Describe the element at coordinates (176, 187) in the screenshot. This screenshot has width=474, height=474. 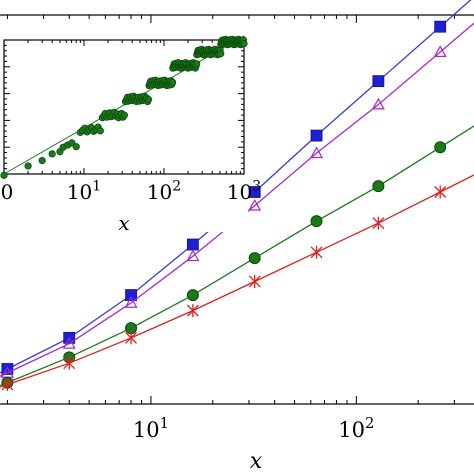
I see `inset-x-tick-label-exp: 2` at that location.